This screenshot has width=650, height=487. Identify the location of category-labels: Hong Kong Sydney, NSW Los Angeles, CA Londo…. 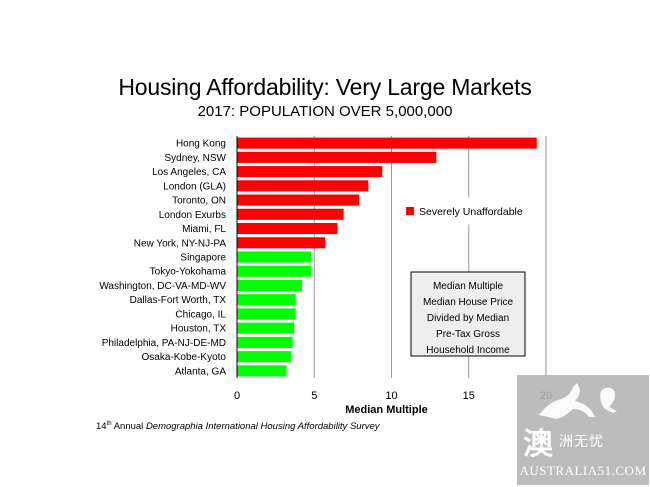
(162, 258).